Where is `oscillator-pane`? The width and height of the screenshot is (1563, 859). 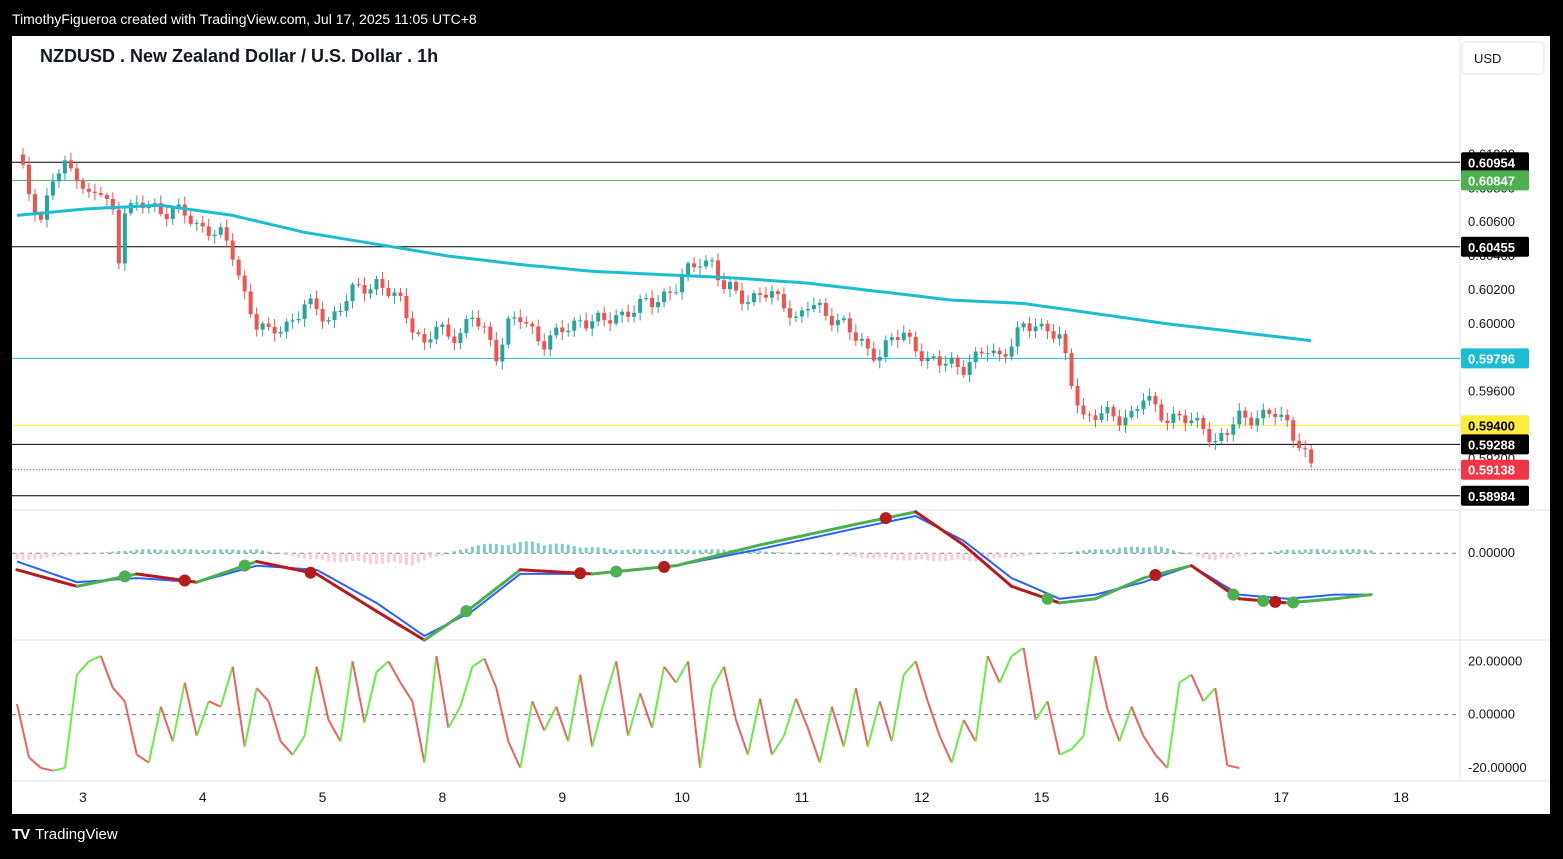 oscillator-pane is located at coordinates (736, 709).